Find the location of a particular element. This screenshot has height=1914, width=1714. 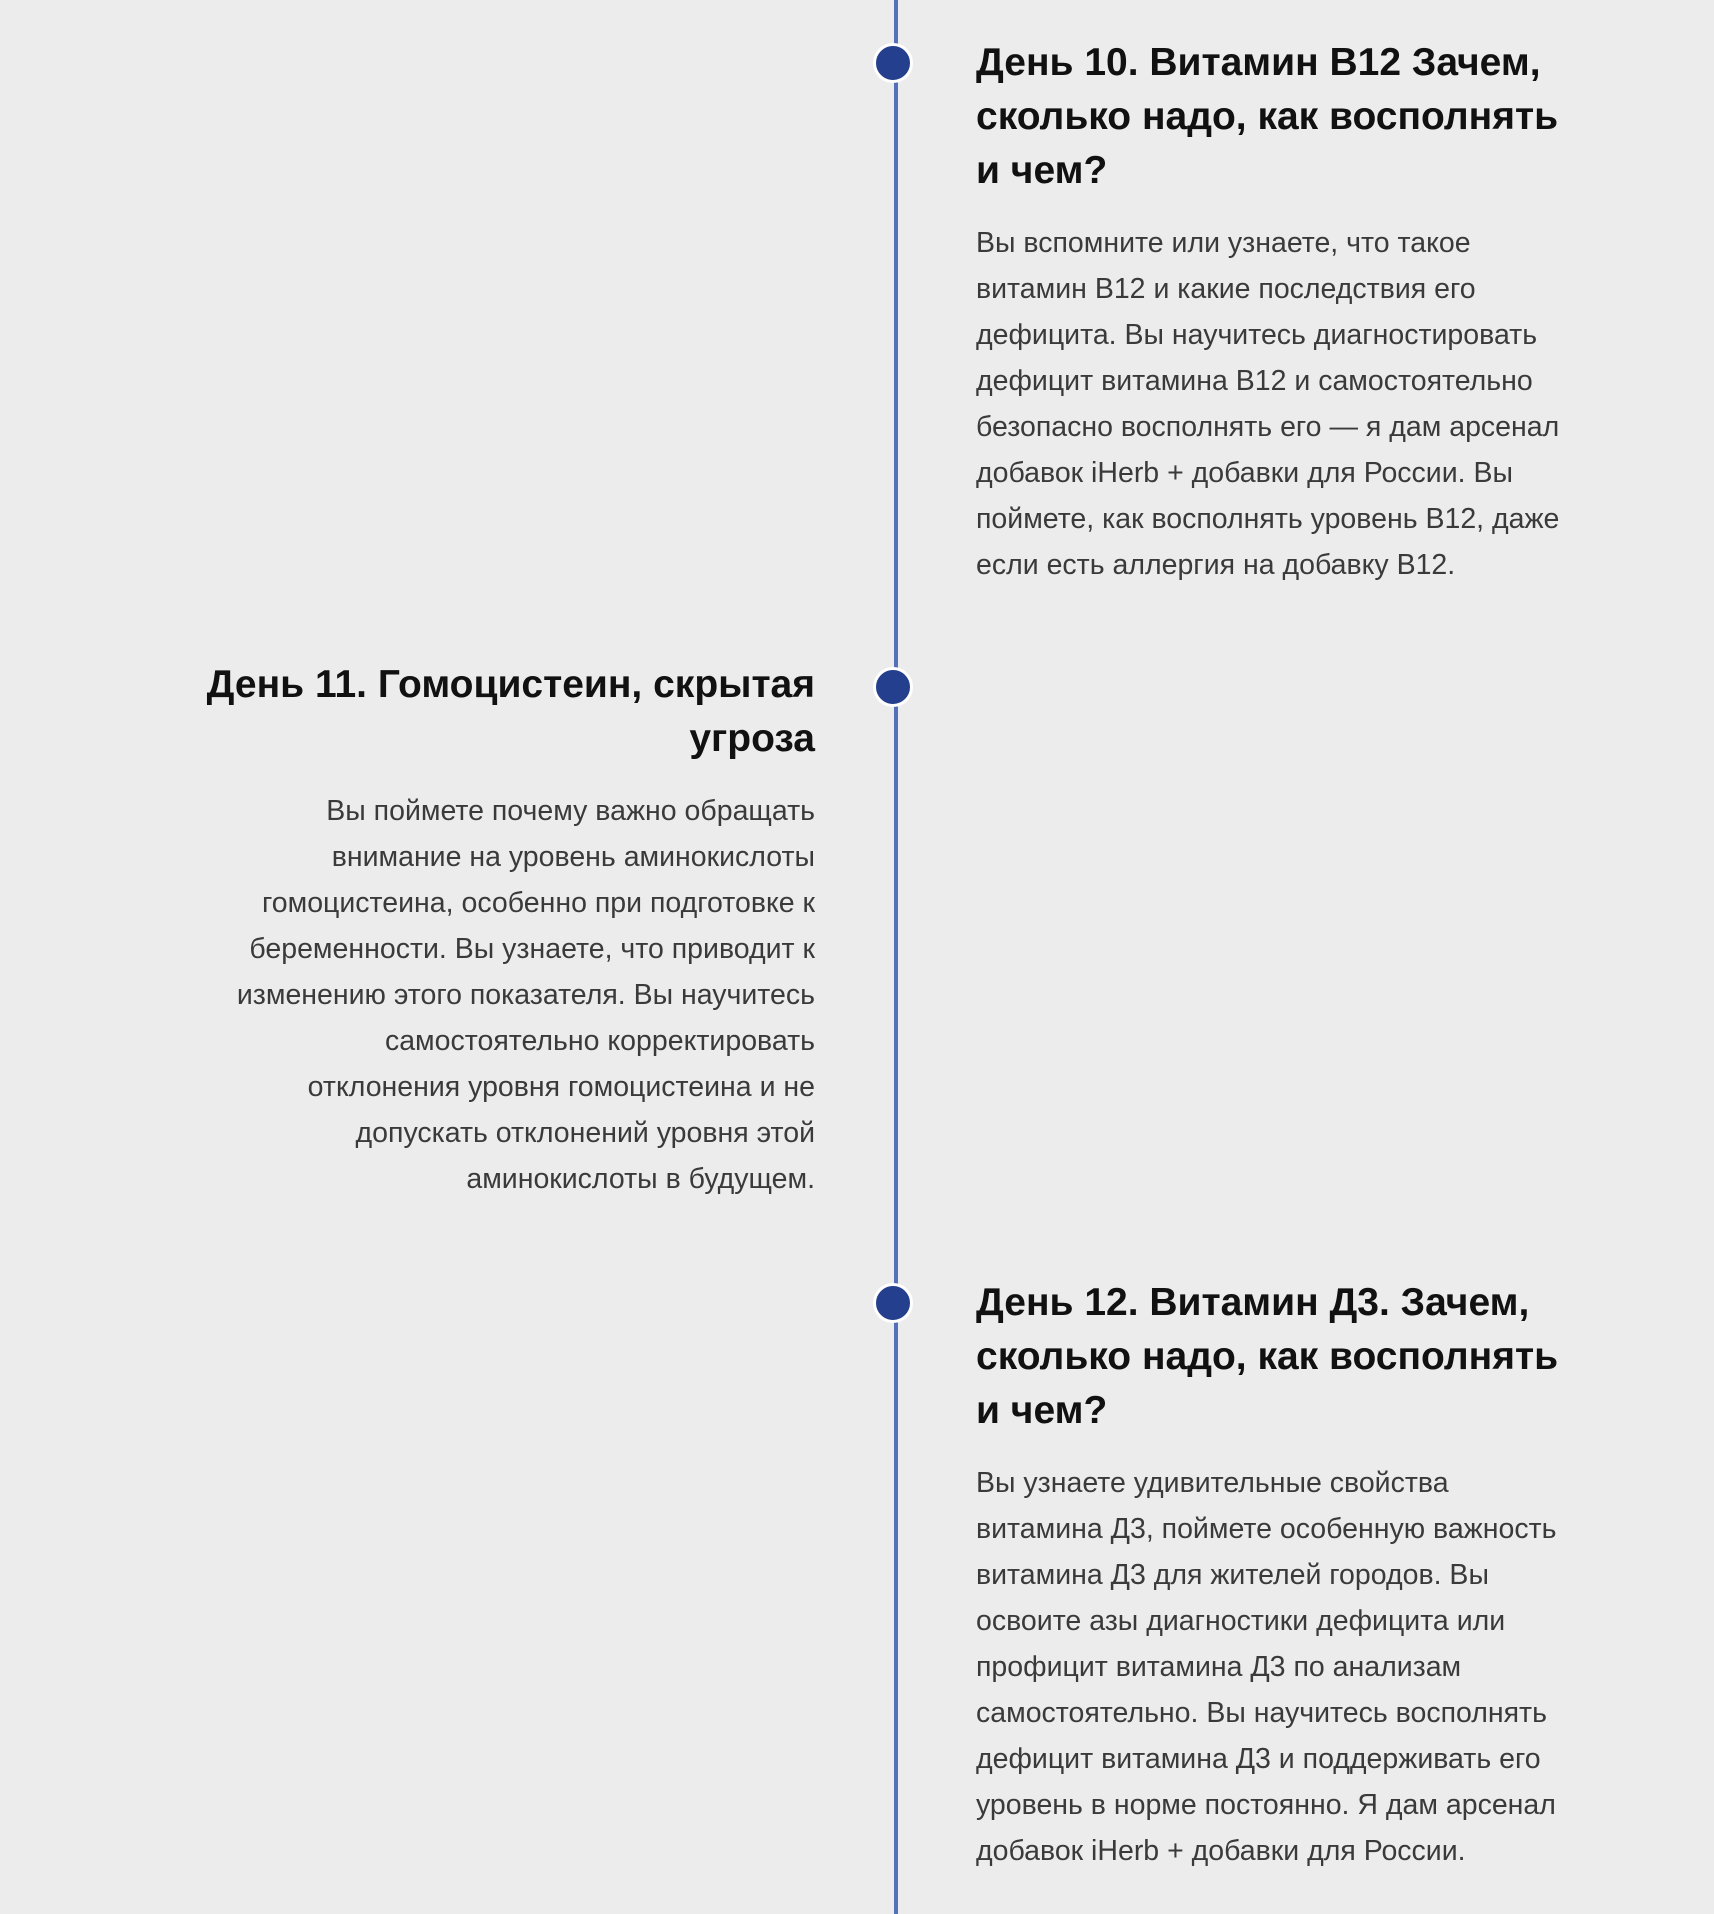

description-line: допускать отклонений уровня этой is located at coordinates (585, 1133).